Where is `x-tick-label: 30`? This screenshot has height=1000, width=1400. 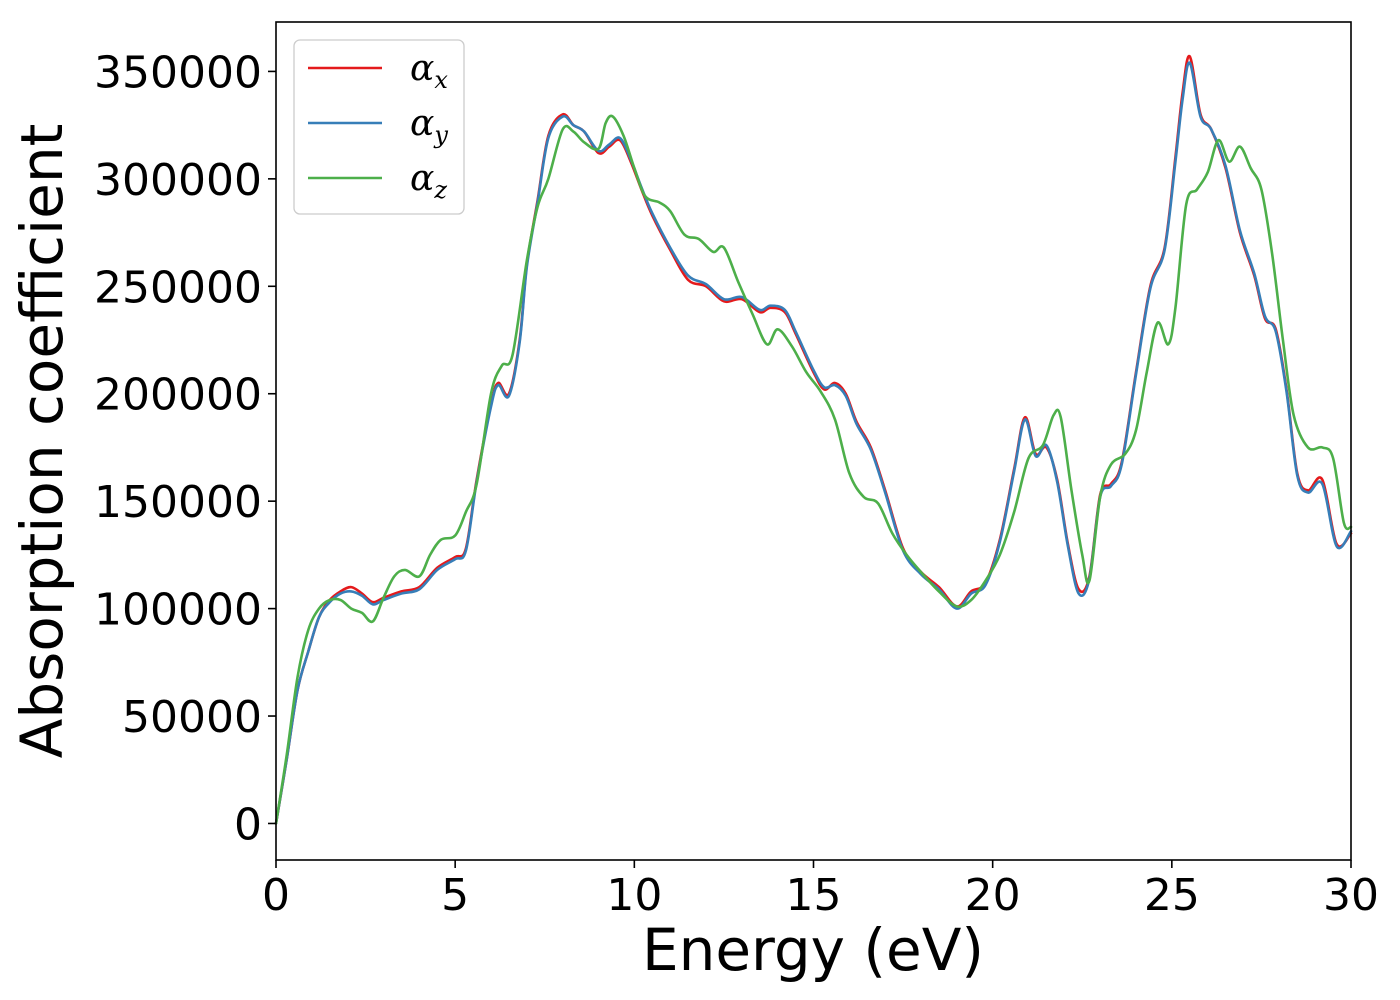 x-tick-label: 30 is located at coordinates (1351, 895).